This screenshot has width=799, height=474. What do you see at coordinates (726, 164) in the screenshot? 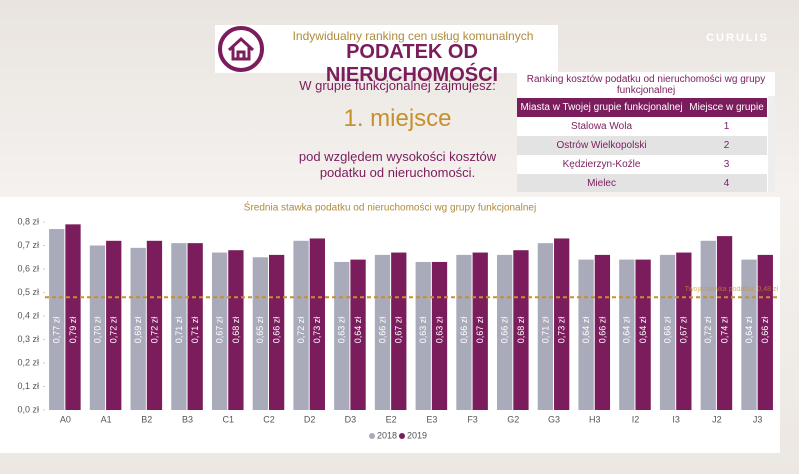
I see `table-cell: 3` at bounding box center [726, 164].